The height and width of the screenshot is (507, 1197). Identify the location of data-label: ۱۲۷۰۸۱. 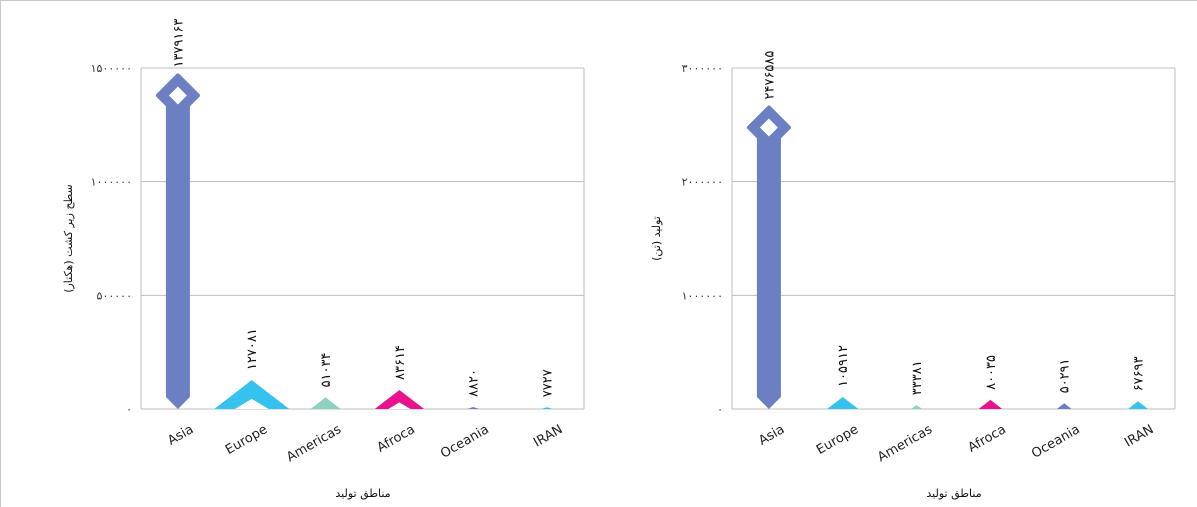
(252, 349).